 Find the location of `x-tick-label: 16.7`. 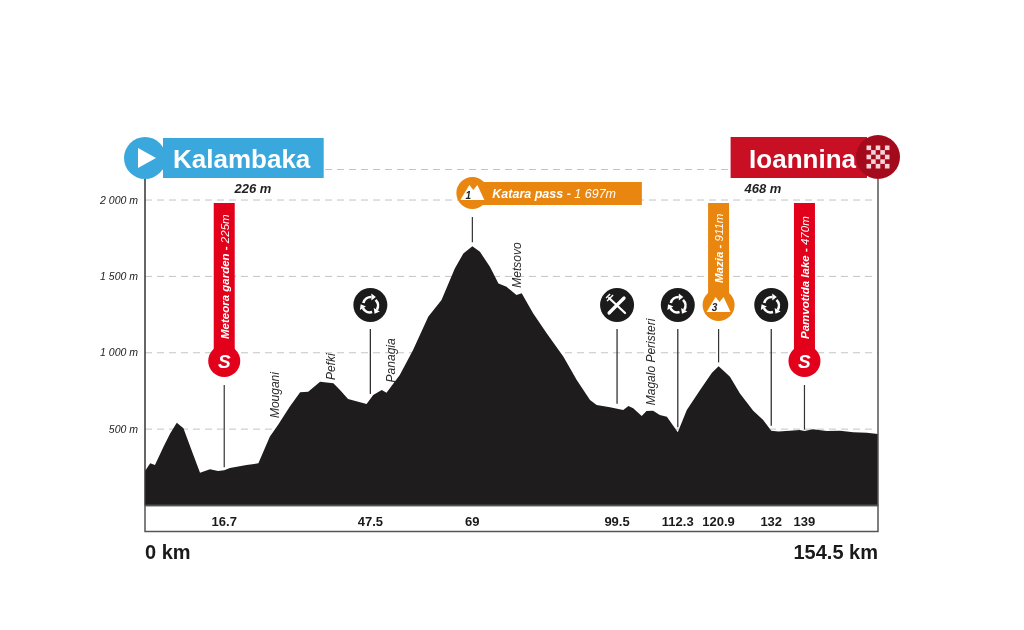

x-tick-label: 16.7 is located at coordinates (224, 521).